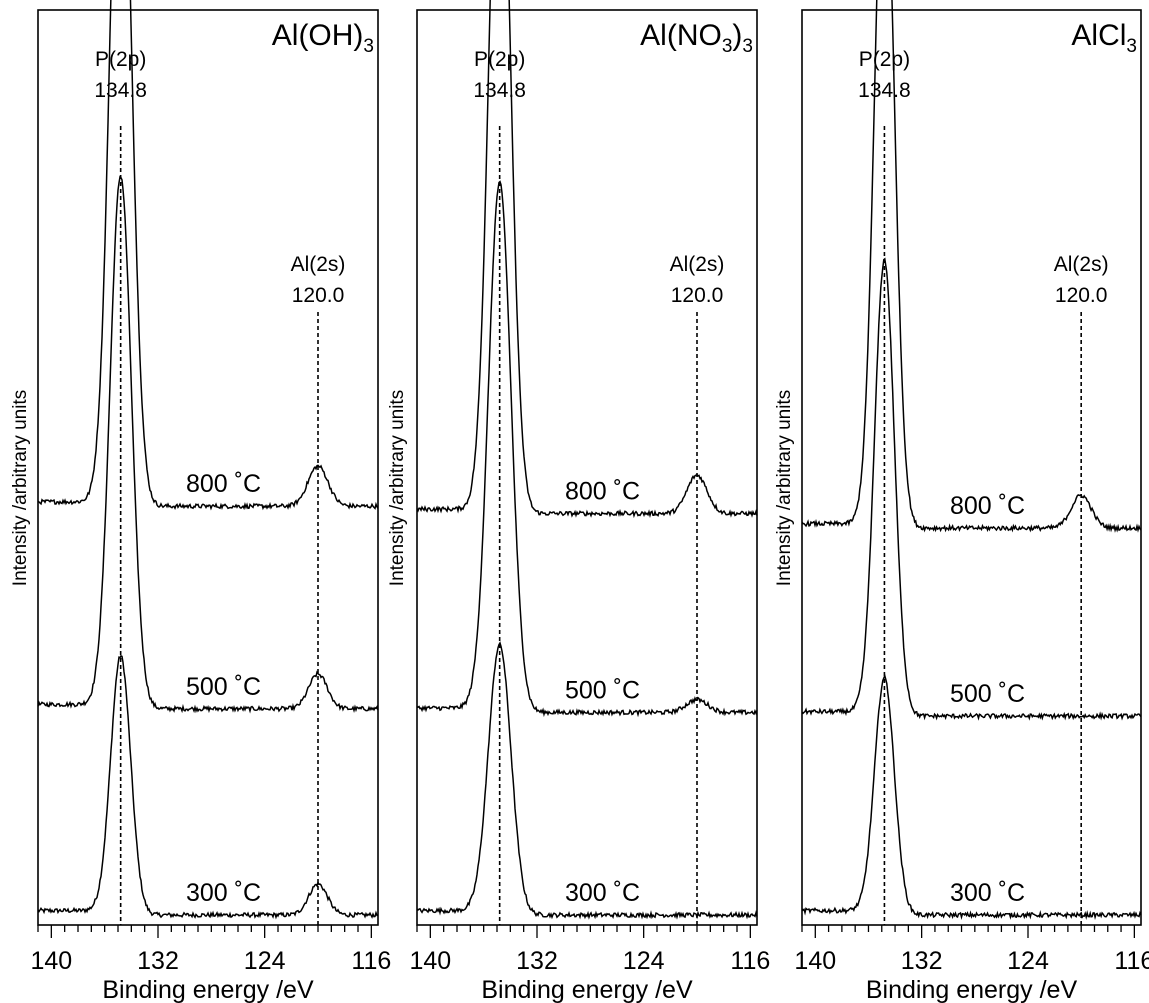  I want to click on panel-title: Al(OH)3, so click(323, 38).